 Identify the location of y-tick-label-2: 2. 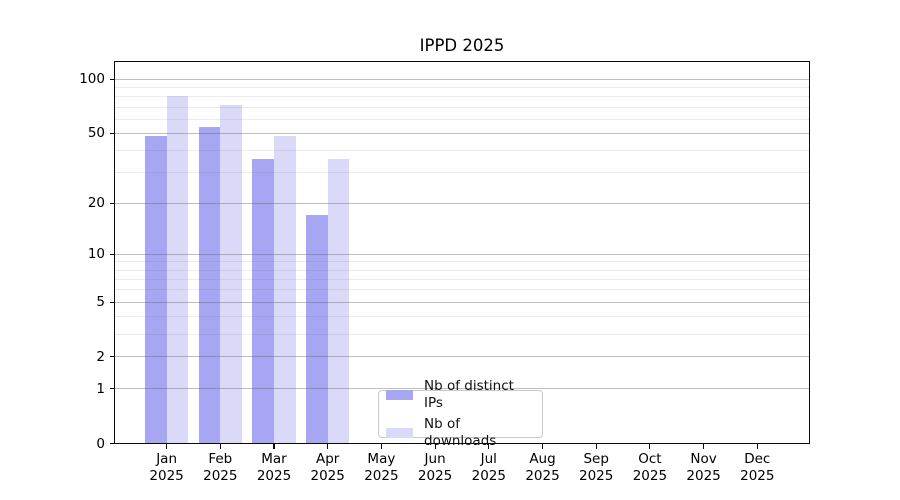
(100, 356).